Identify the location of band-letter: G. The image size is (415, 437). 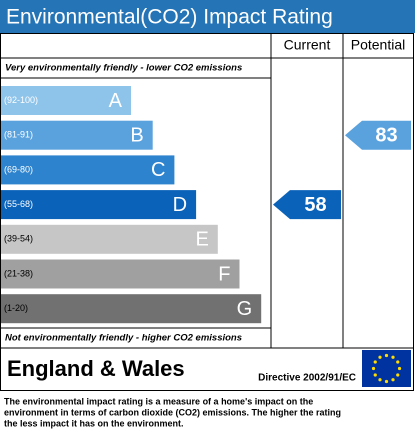
(245, 309).